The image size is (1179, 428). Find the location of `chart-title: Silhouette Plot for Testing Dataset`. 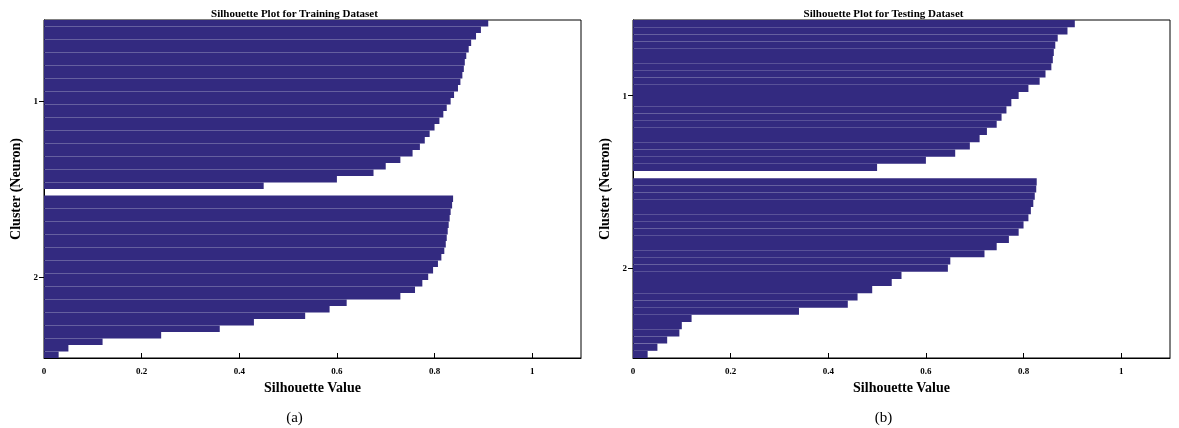

chart-title: Silhouette Plot for Testing Dataset is located at coordinates (883, 12).